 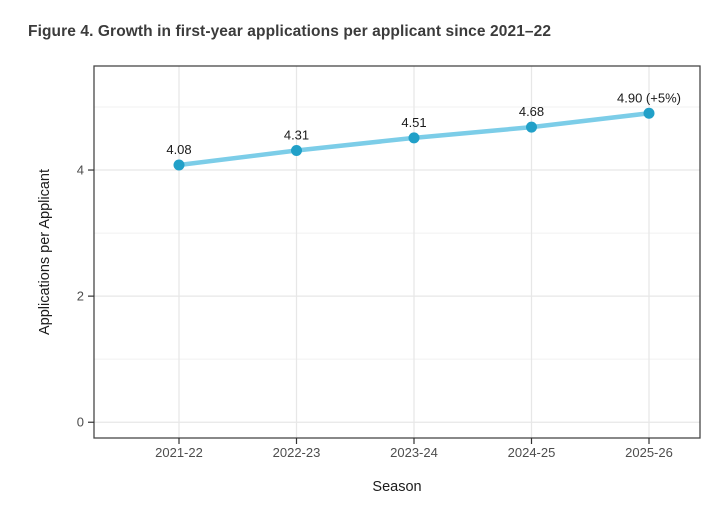 I want to click on x-tick-label: 2021-22, so click(x=179, y=452).